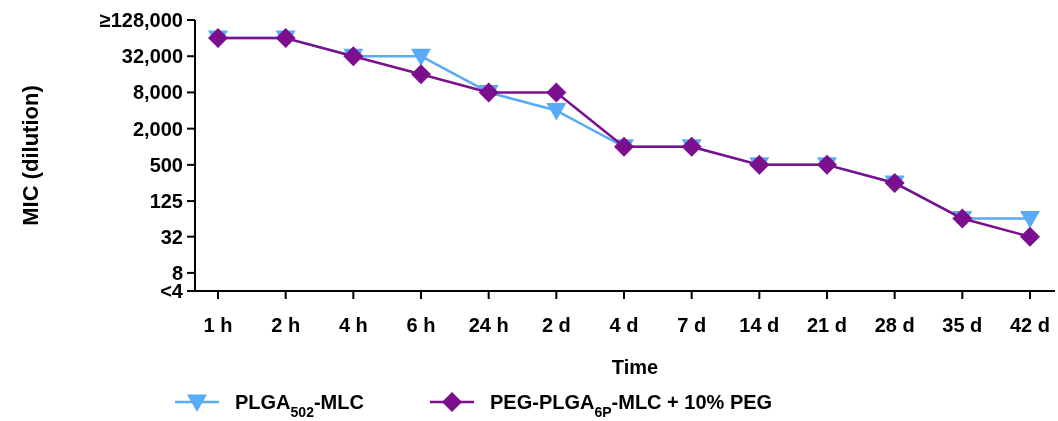 This screenshot has width=1058, height=421. What do you see at coordinates (962, 325) in the screenshot?
I see `x-tick-label: 35 d` at bounding box center [962, 325].